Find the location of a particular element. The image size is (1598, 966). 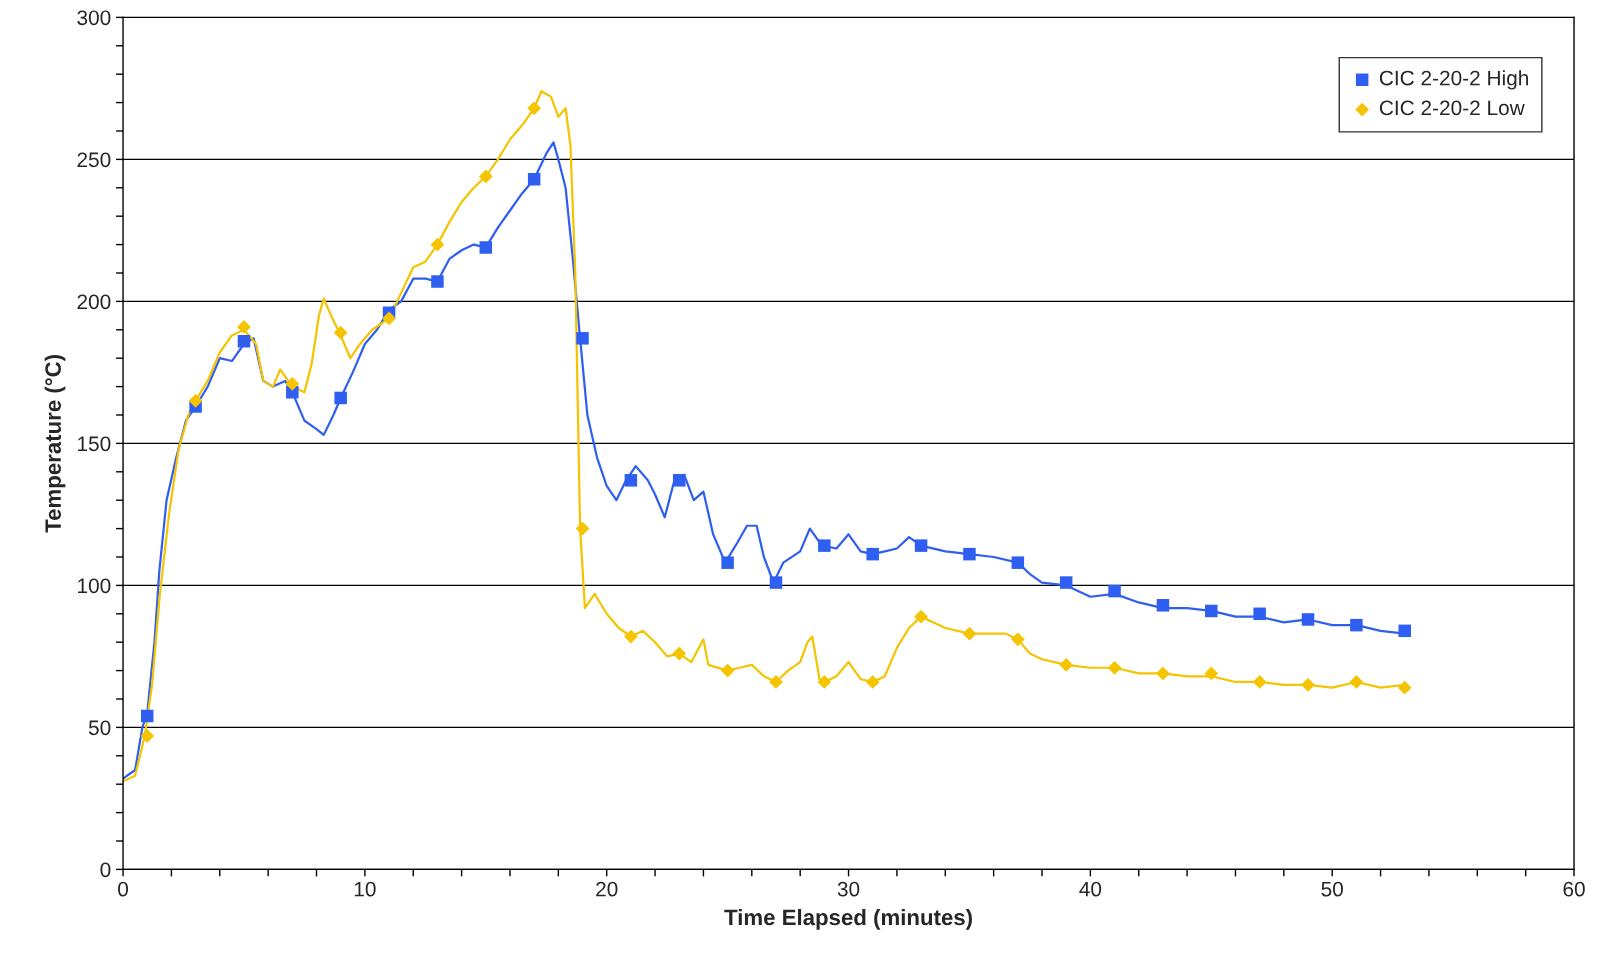

y-tick-label: 300 is located at coordinates (94, 18).